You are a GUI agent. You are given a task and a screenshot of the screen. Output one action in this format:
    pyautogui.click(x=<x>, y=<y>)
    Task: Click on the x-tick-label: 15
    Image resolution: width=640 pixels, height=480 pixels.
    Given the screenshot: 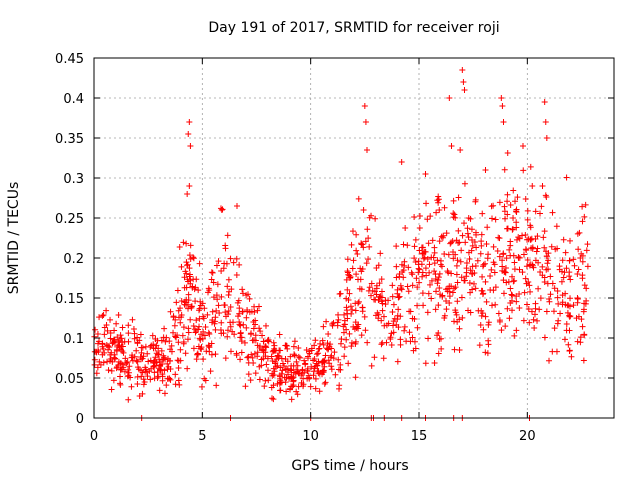 What is the action you would take?
    pyautogui.click(x=419, y=436)
    